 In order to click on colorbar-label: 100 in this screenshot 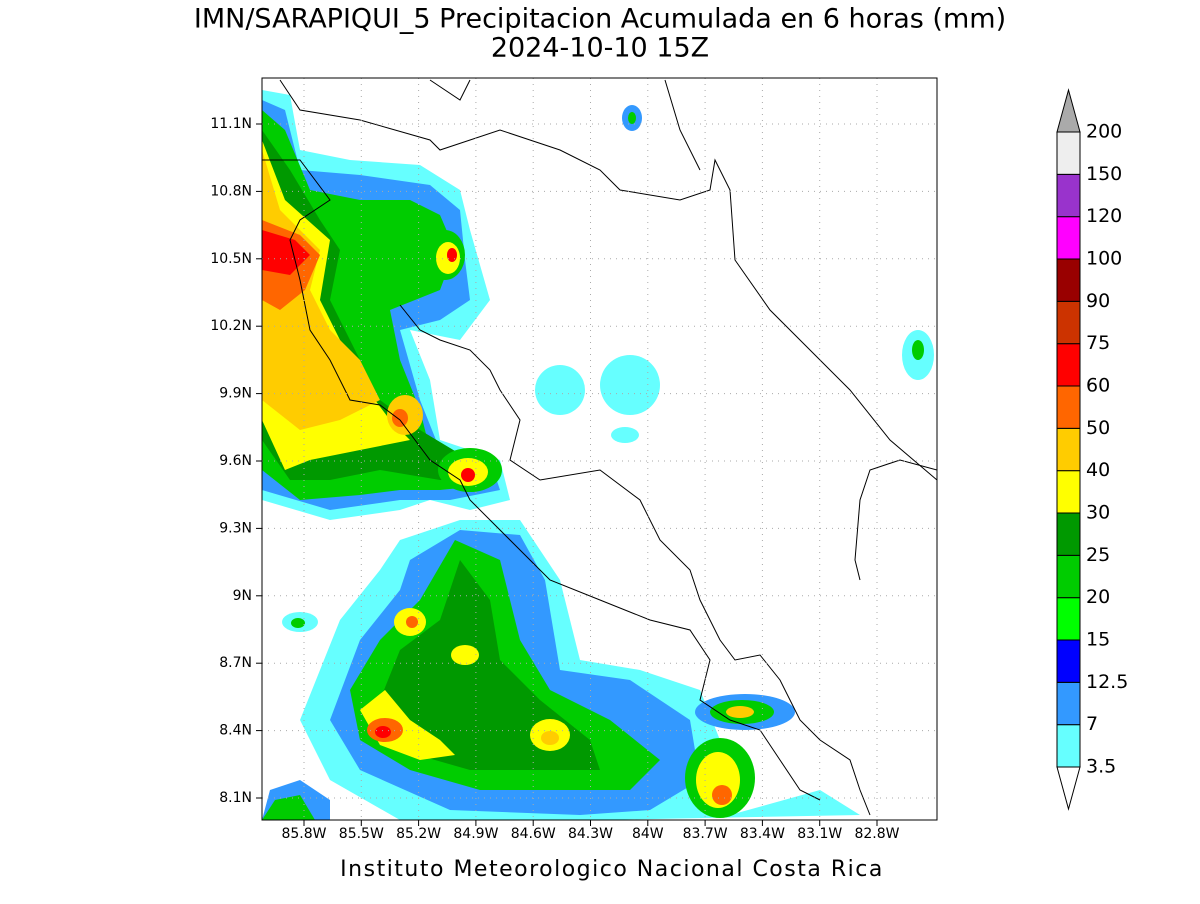, I will do `click(1104, 259)`.